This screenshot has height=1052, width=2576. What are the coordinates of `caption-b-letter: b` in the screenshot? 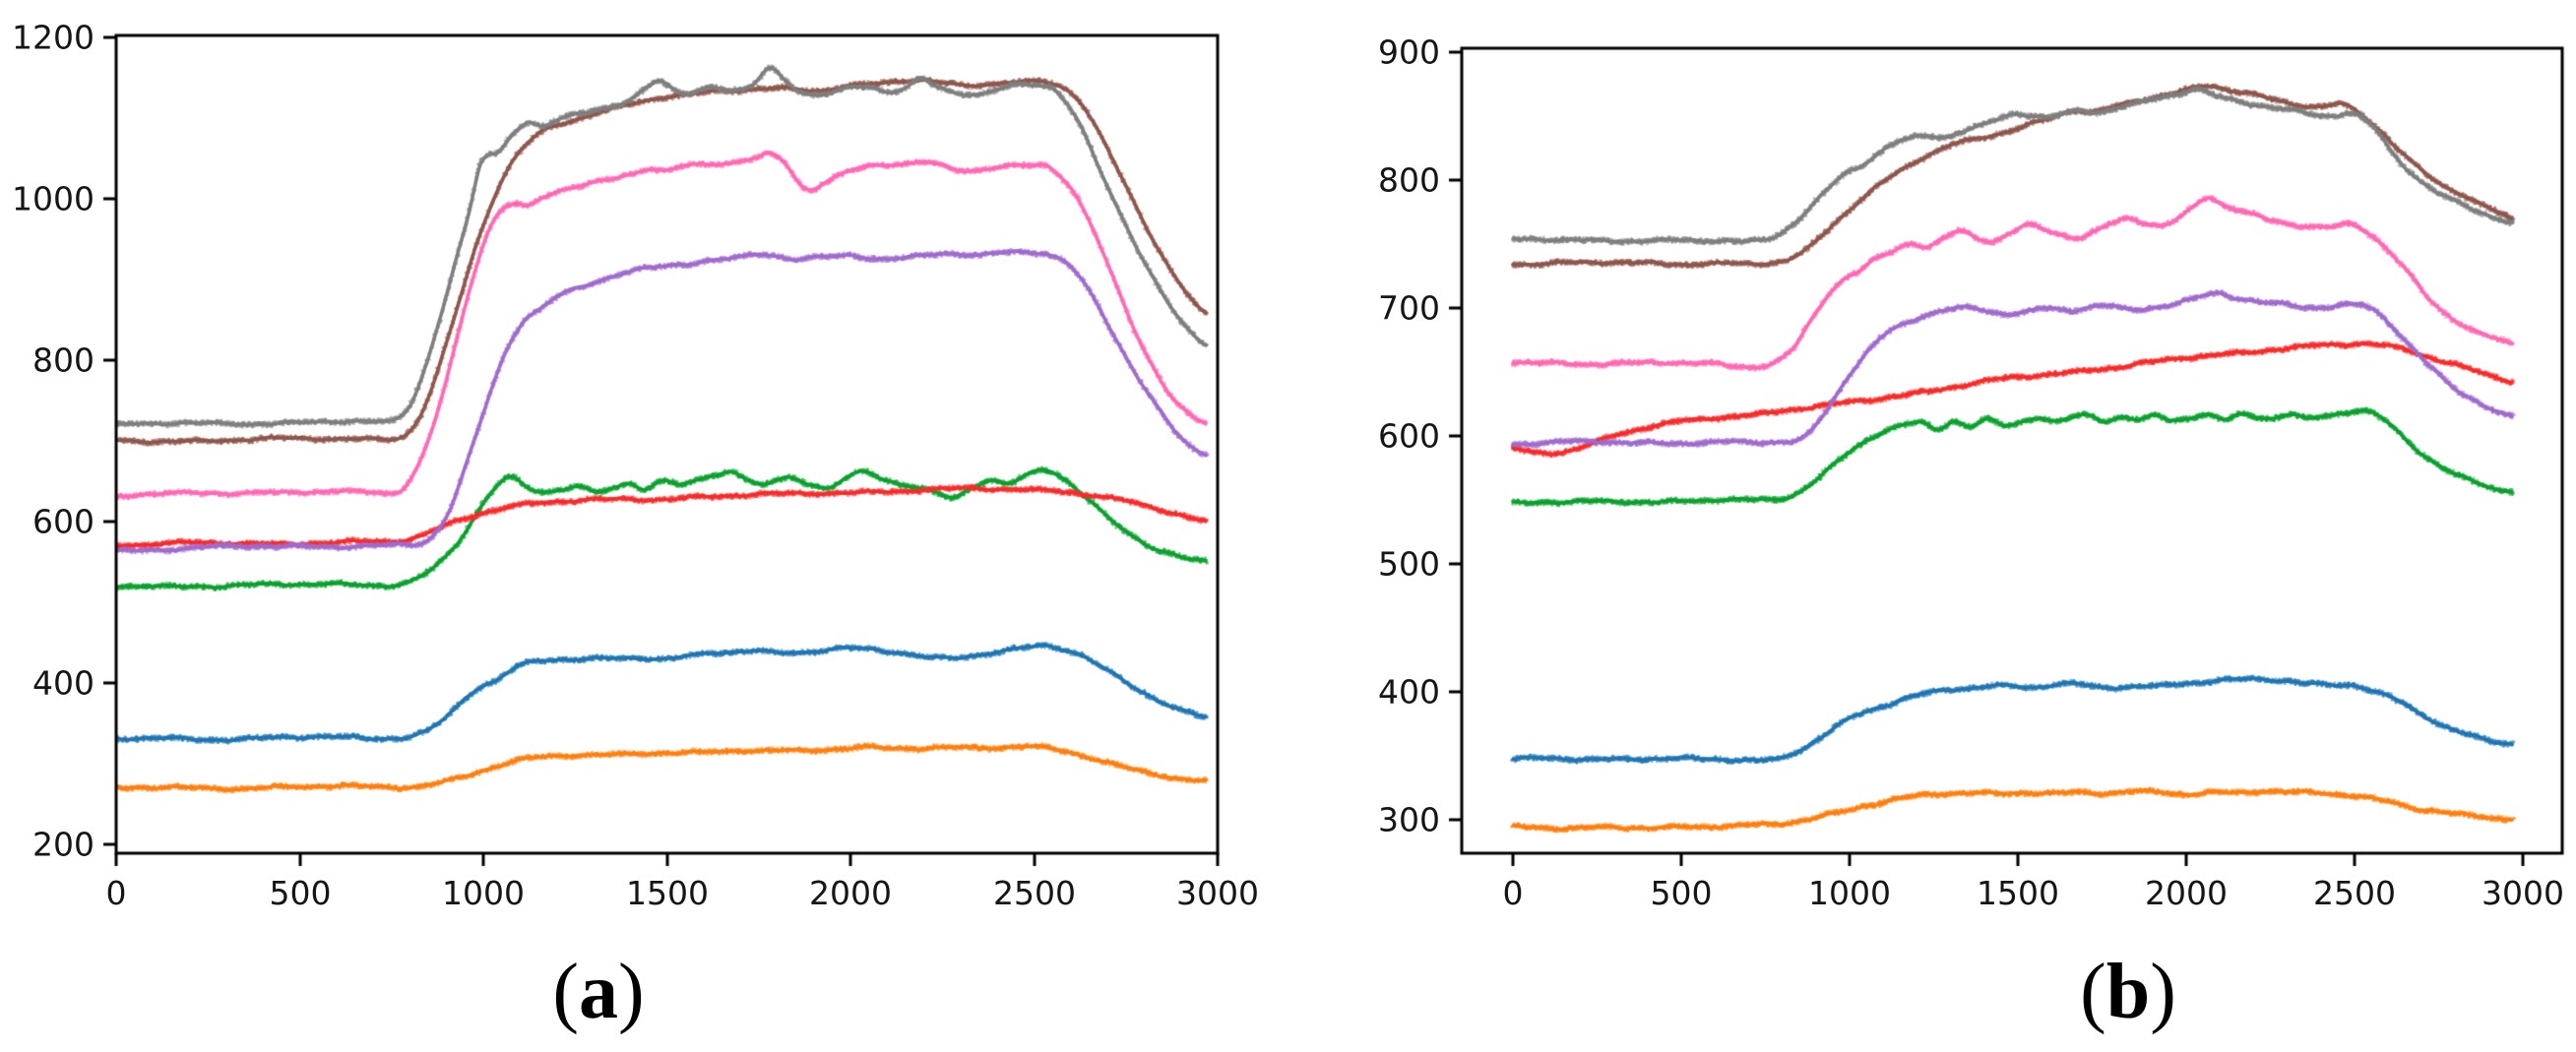 It's located at (2128, 992).